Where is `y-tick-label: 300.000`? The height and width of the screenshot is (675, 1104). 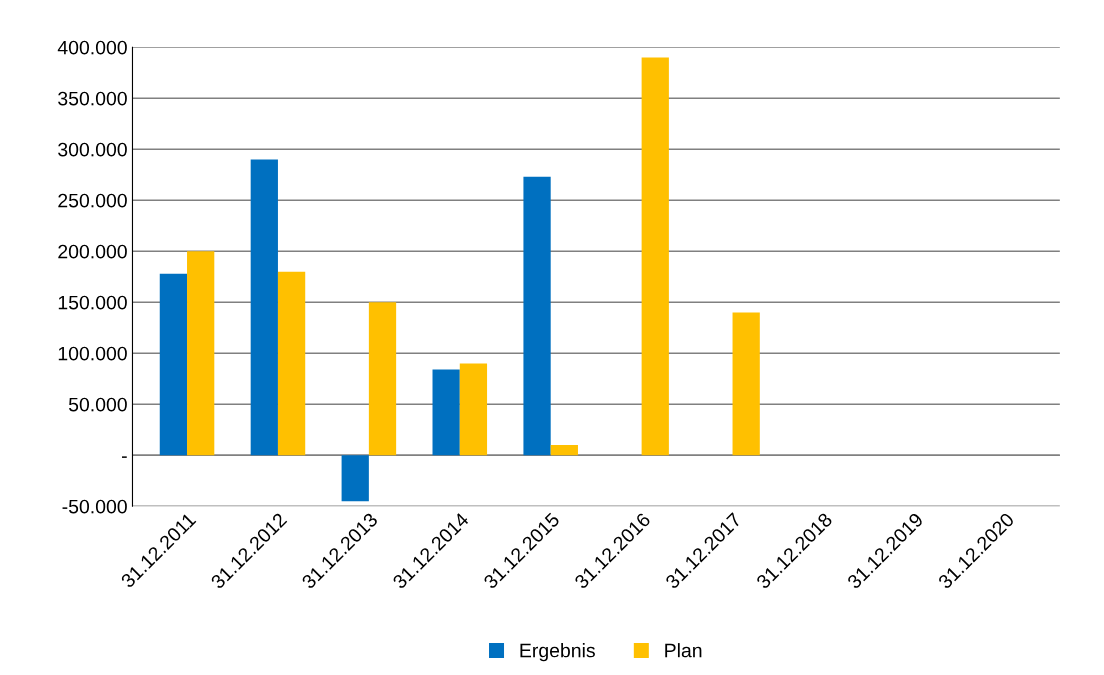 y-tick-label: 300.000 is located at coordinates (92, 149).